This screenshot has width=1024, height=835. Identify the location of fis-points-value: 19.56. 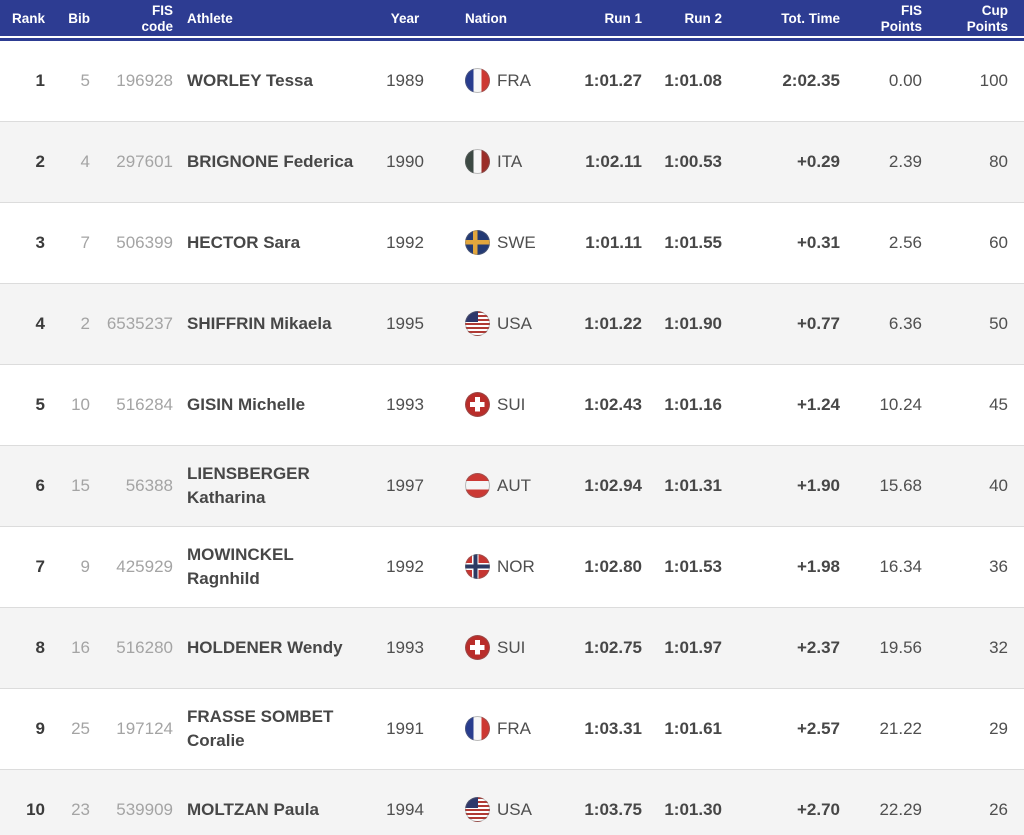
(889, 648).